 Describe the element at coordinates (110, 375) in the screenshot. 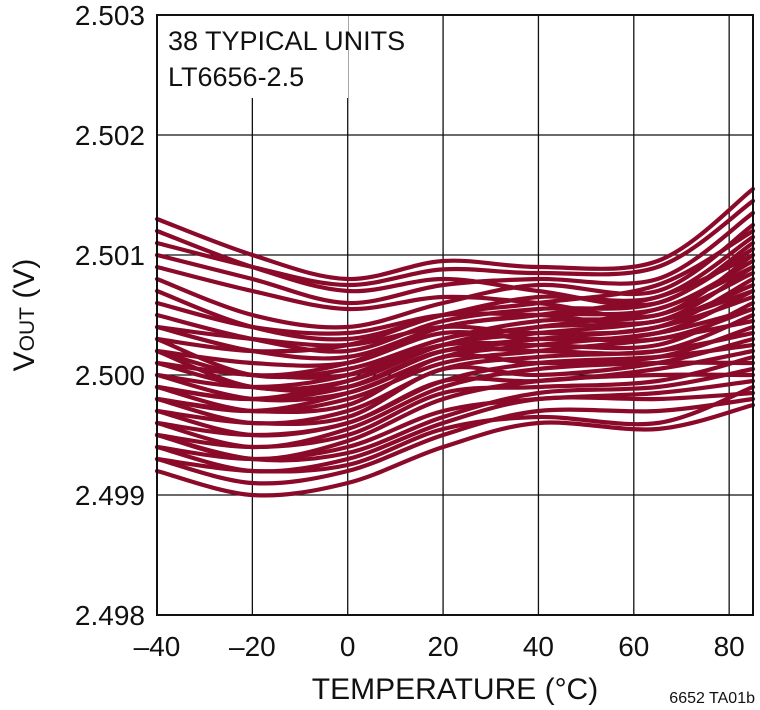

I see `y-tick-label: 2.500` at that location.